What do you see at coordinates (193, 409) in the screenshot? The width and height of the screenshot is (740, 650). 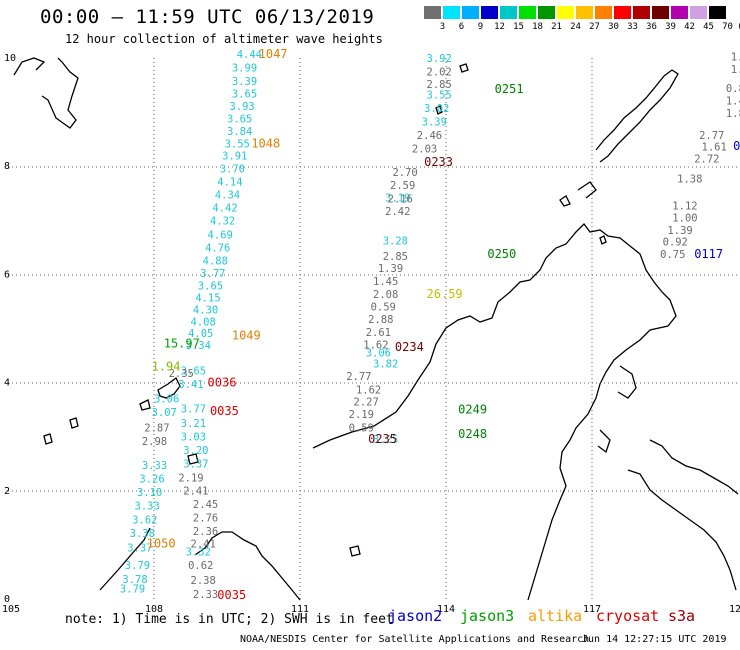 I see `wave-height-label: 3.77` at bounding box center [193, 409].